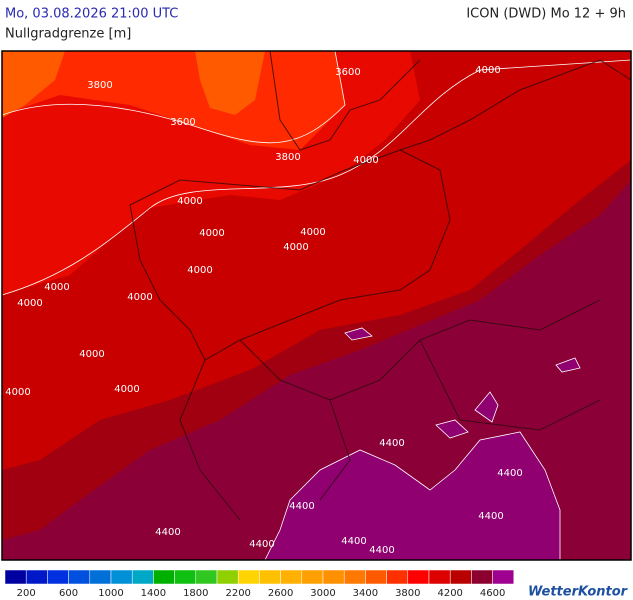  Describe the element at coordinates (195, 593) in the screenshot. I see `legend-label: 1800` at that location.